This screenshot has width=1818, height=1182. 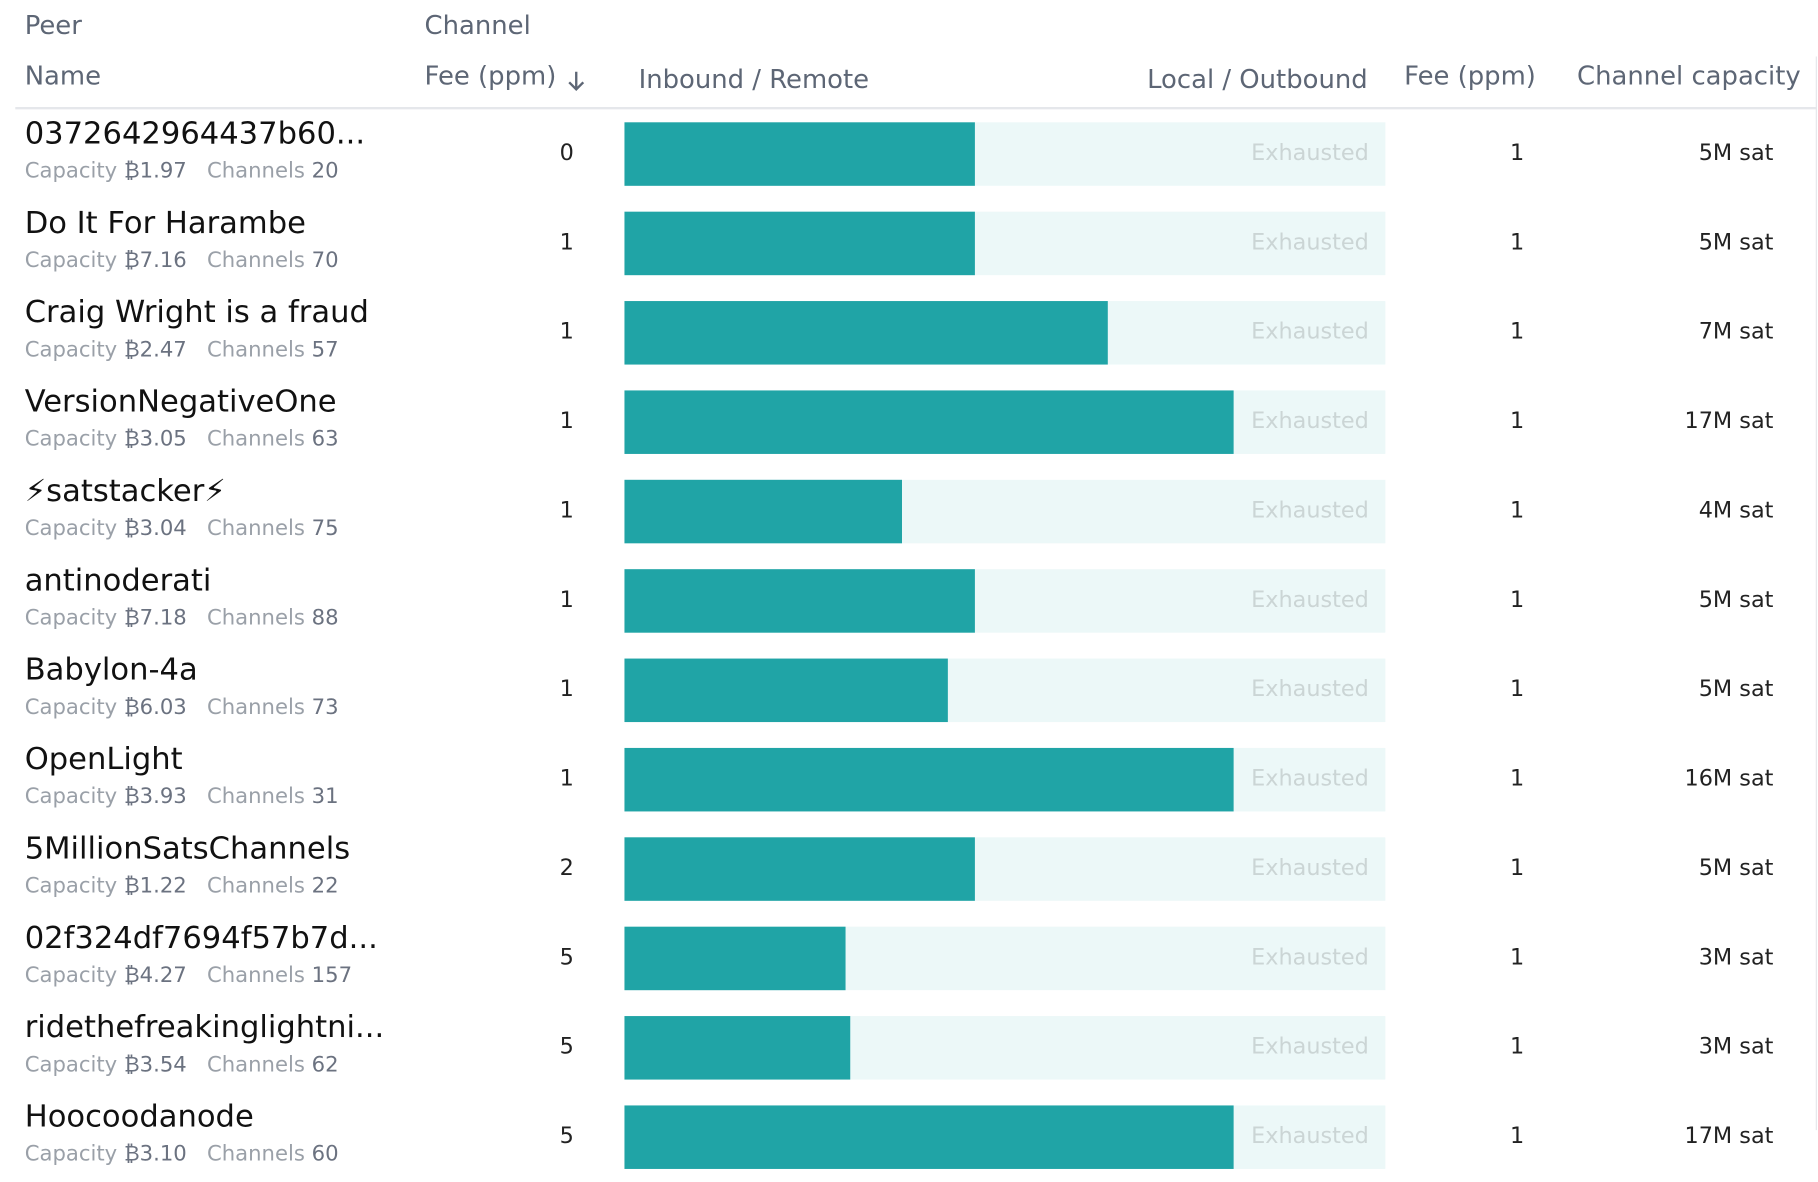 I want to click on stat: 73, so click(x=325, y=707).